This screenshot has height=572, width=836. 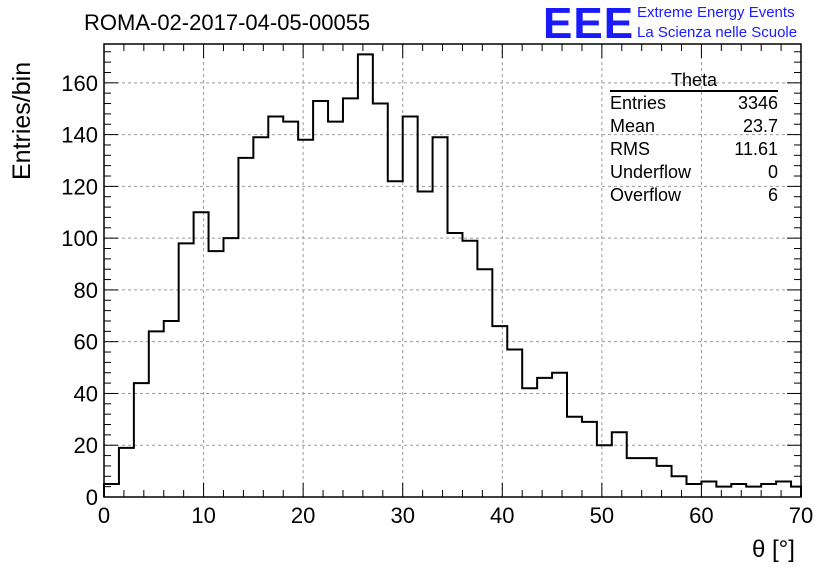 What do you see at coordinates (694, 195) in the screenshot?
I see `stats-row-overflow: Overflow 6` at bounding box center [694, 195].